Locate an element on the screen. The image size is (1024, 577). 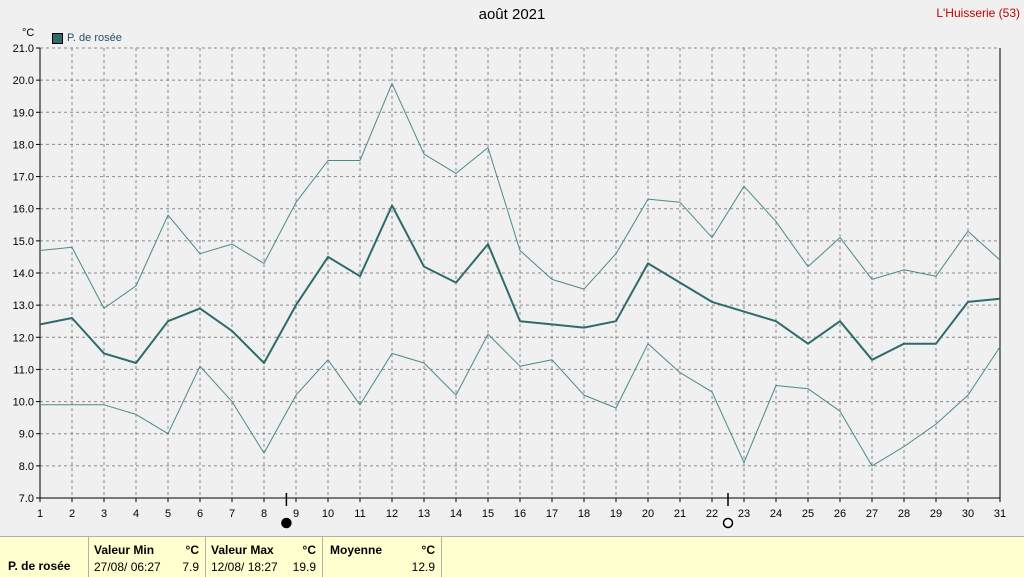
x-tick-label: 10 is located at coordinates (328, 514).